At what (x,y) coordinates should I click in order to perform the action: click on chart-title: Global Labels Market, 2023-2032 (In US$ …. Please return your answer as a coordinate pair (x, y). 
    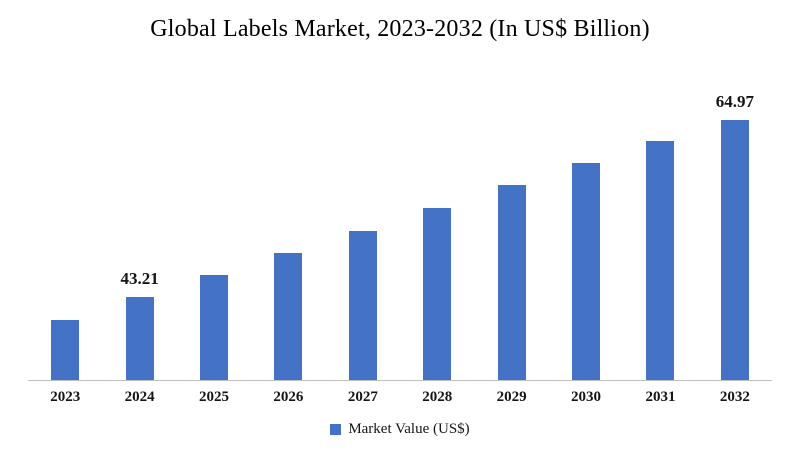
    Looking at the image, I should click on (400, 29).